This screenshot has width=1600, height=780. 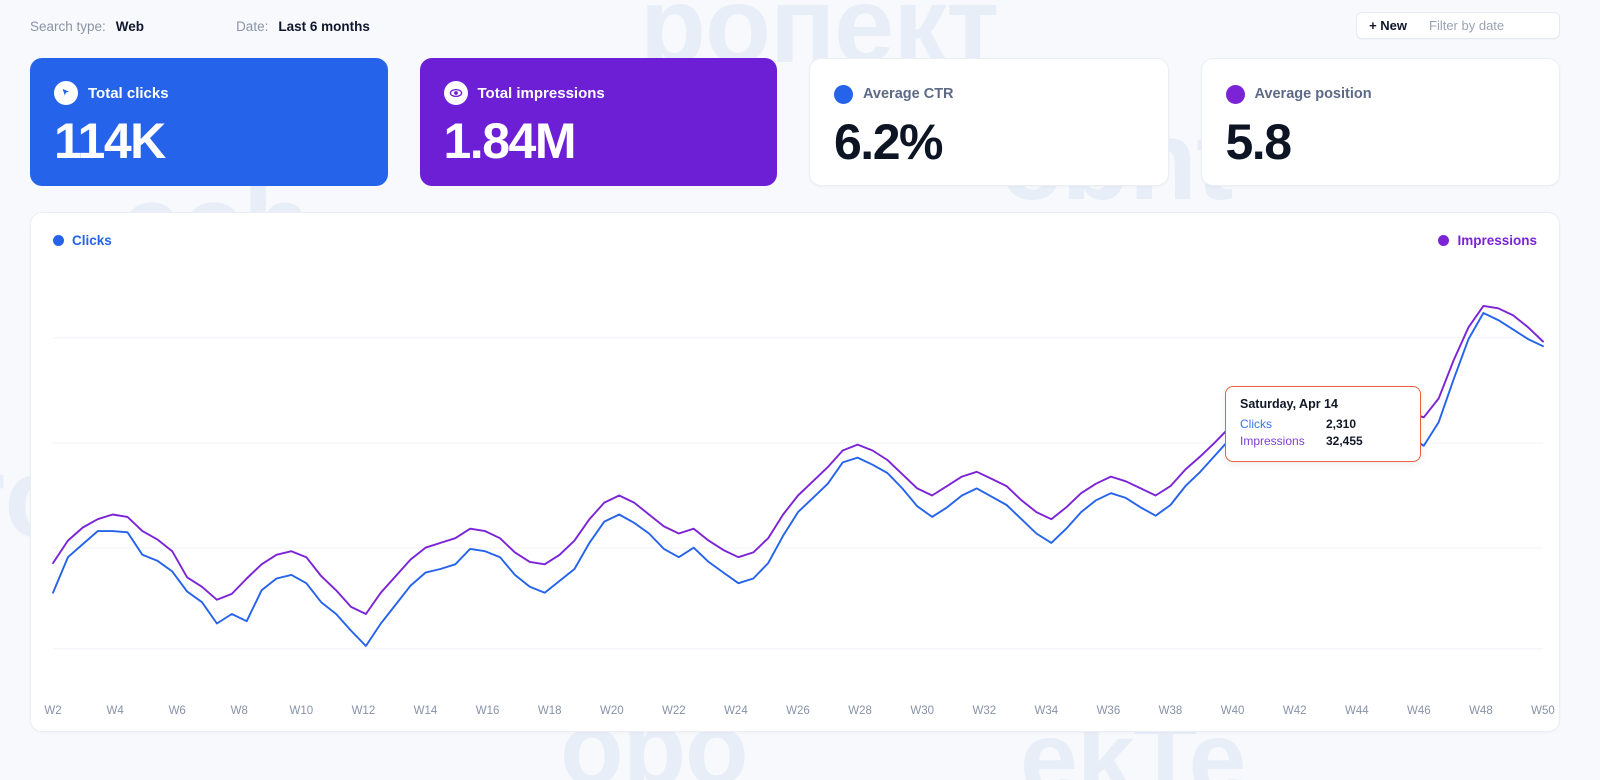 I want to click on cursor-click-icon, so click(x=66, y=93).